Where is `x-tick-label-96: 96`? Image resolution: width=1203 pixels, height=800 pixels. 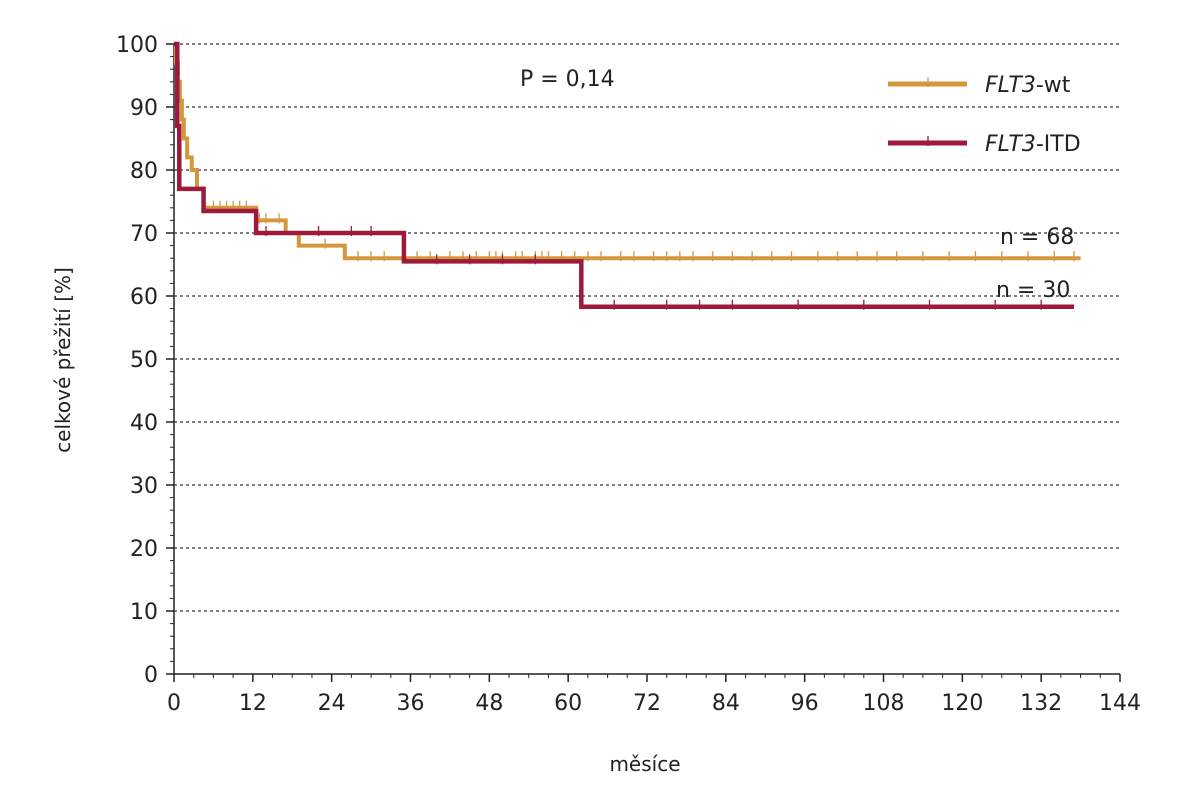
x-tick-label-96: 96 is located at coordinates (805, 703).